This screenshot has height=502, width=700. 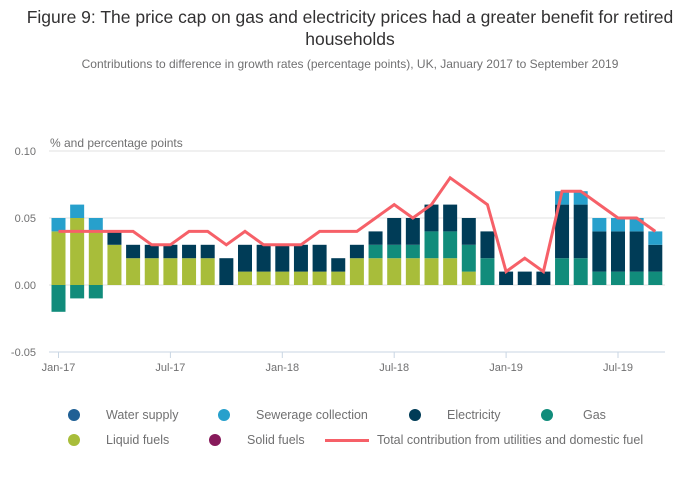 What do you see at coordinates (312, 415) in the screenshot?
I see `legend-label: Sewerage collection` at bounding box center [312, 415].